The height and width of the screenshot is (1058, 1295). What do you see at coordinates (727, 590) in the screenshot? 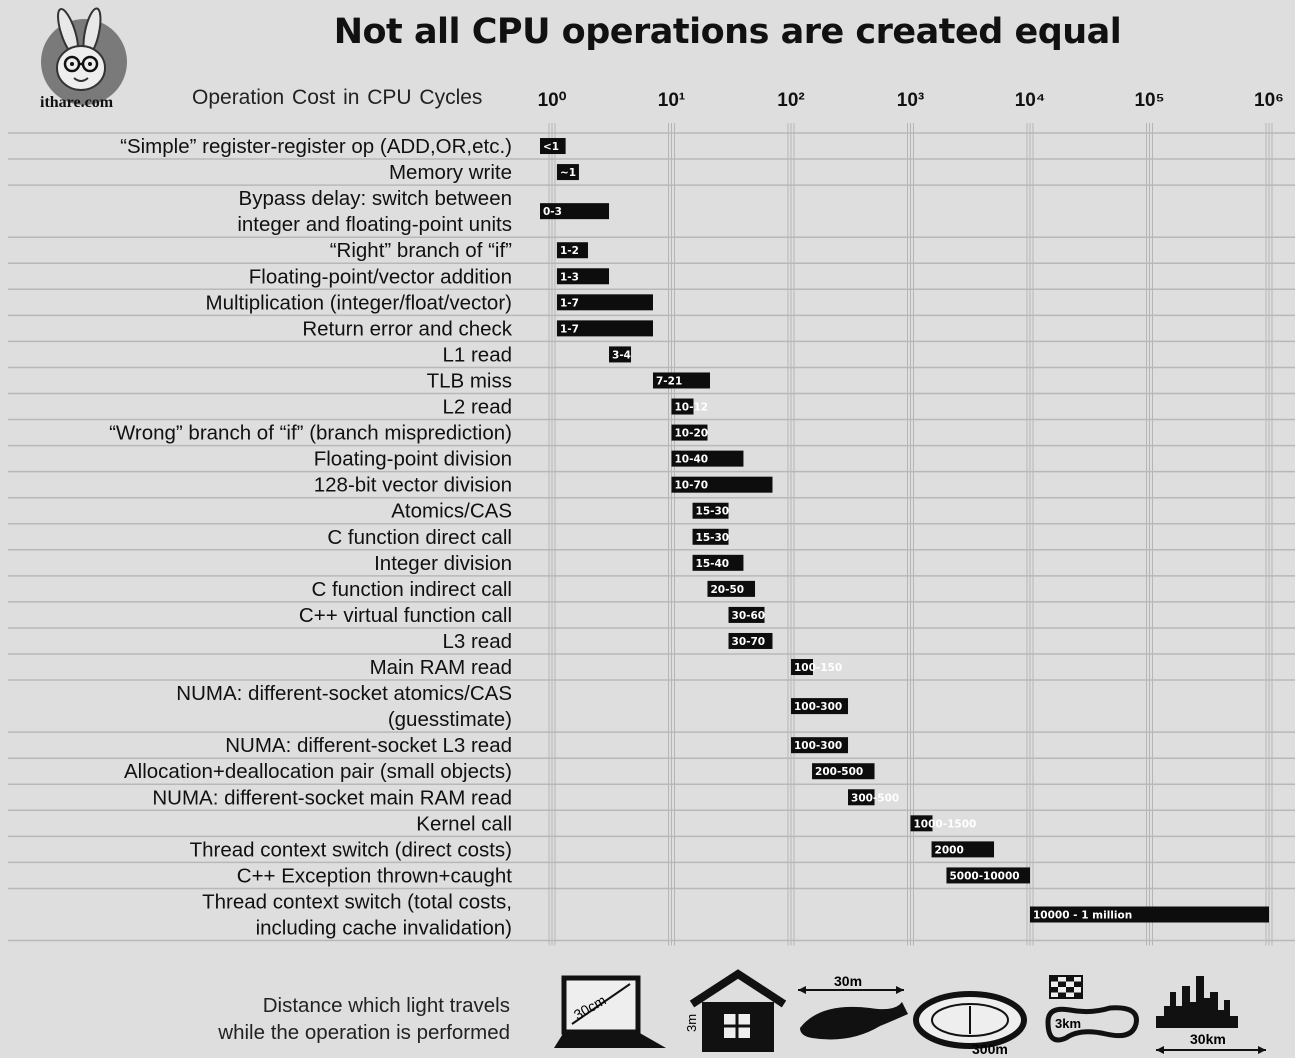
I see `bar-value-label: 20-50` at bounding box center [727, 590].